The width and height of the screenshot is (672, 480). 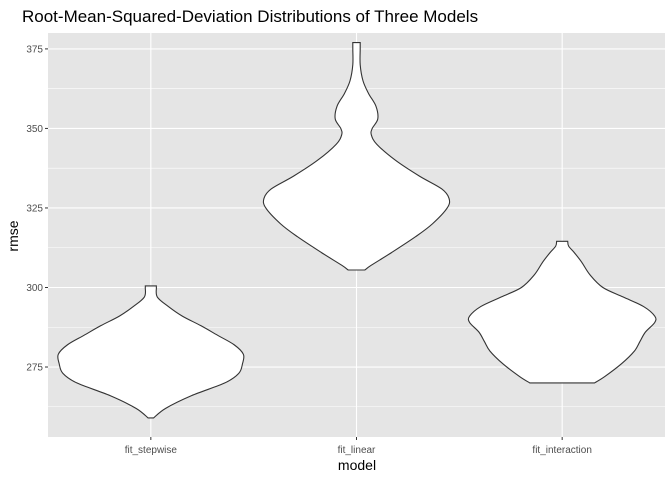 I want to click on violin-fit_linear, so click(x=356, y=156).